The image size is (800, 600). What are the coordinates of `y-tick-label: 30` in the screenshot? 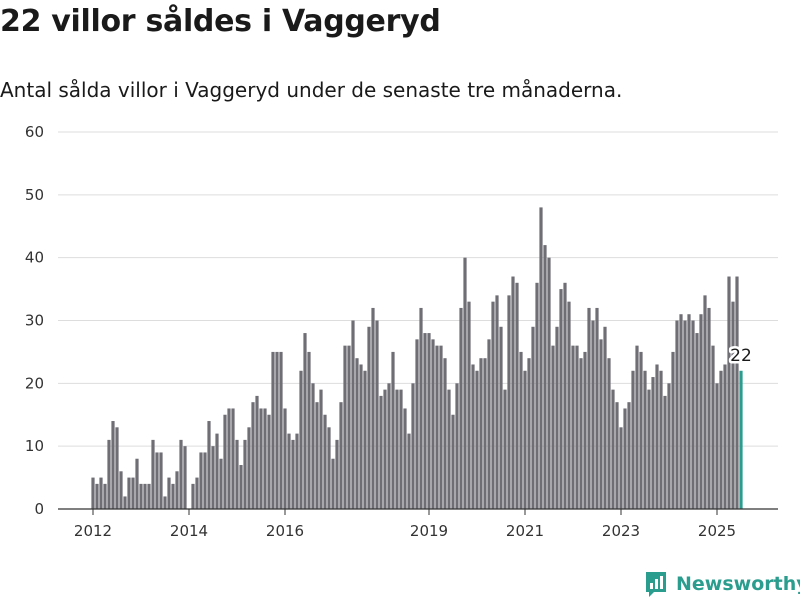 It's located at (34, 321).